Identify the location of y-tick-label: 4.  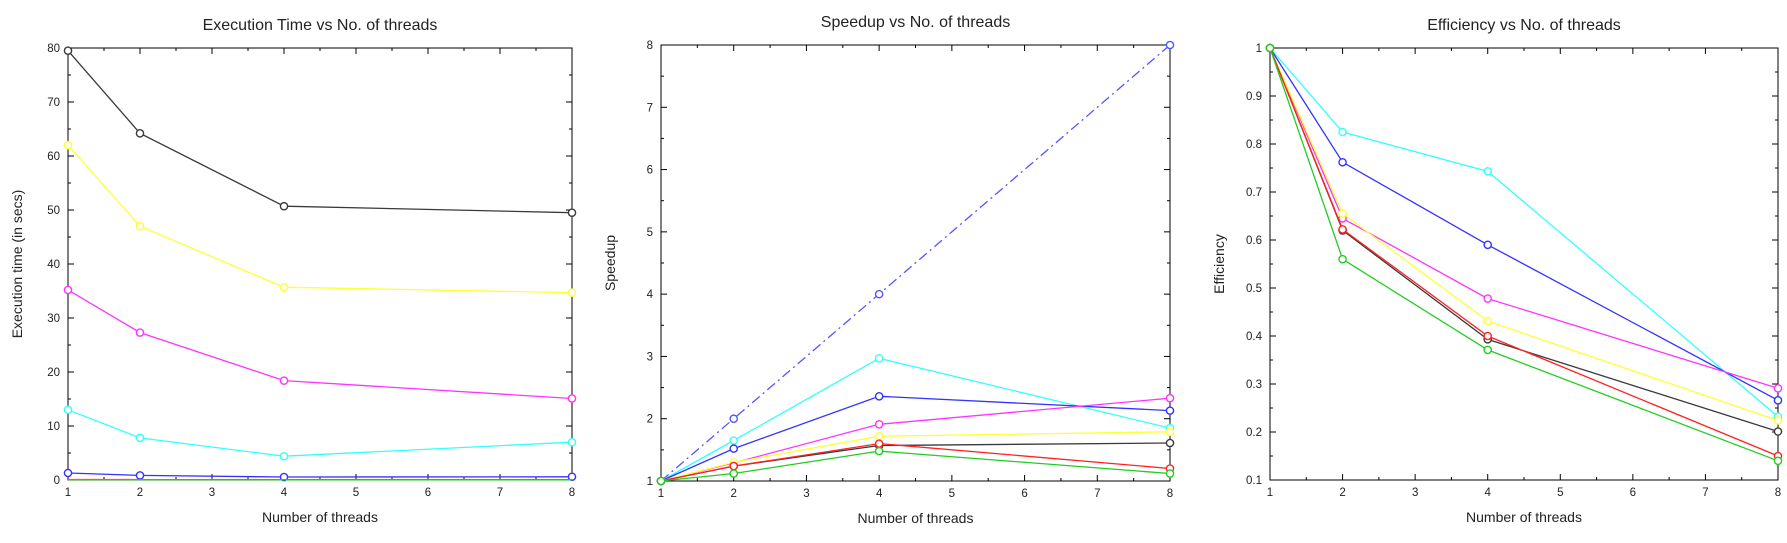
(650, 295).